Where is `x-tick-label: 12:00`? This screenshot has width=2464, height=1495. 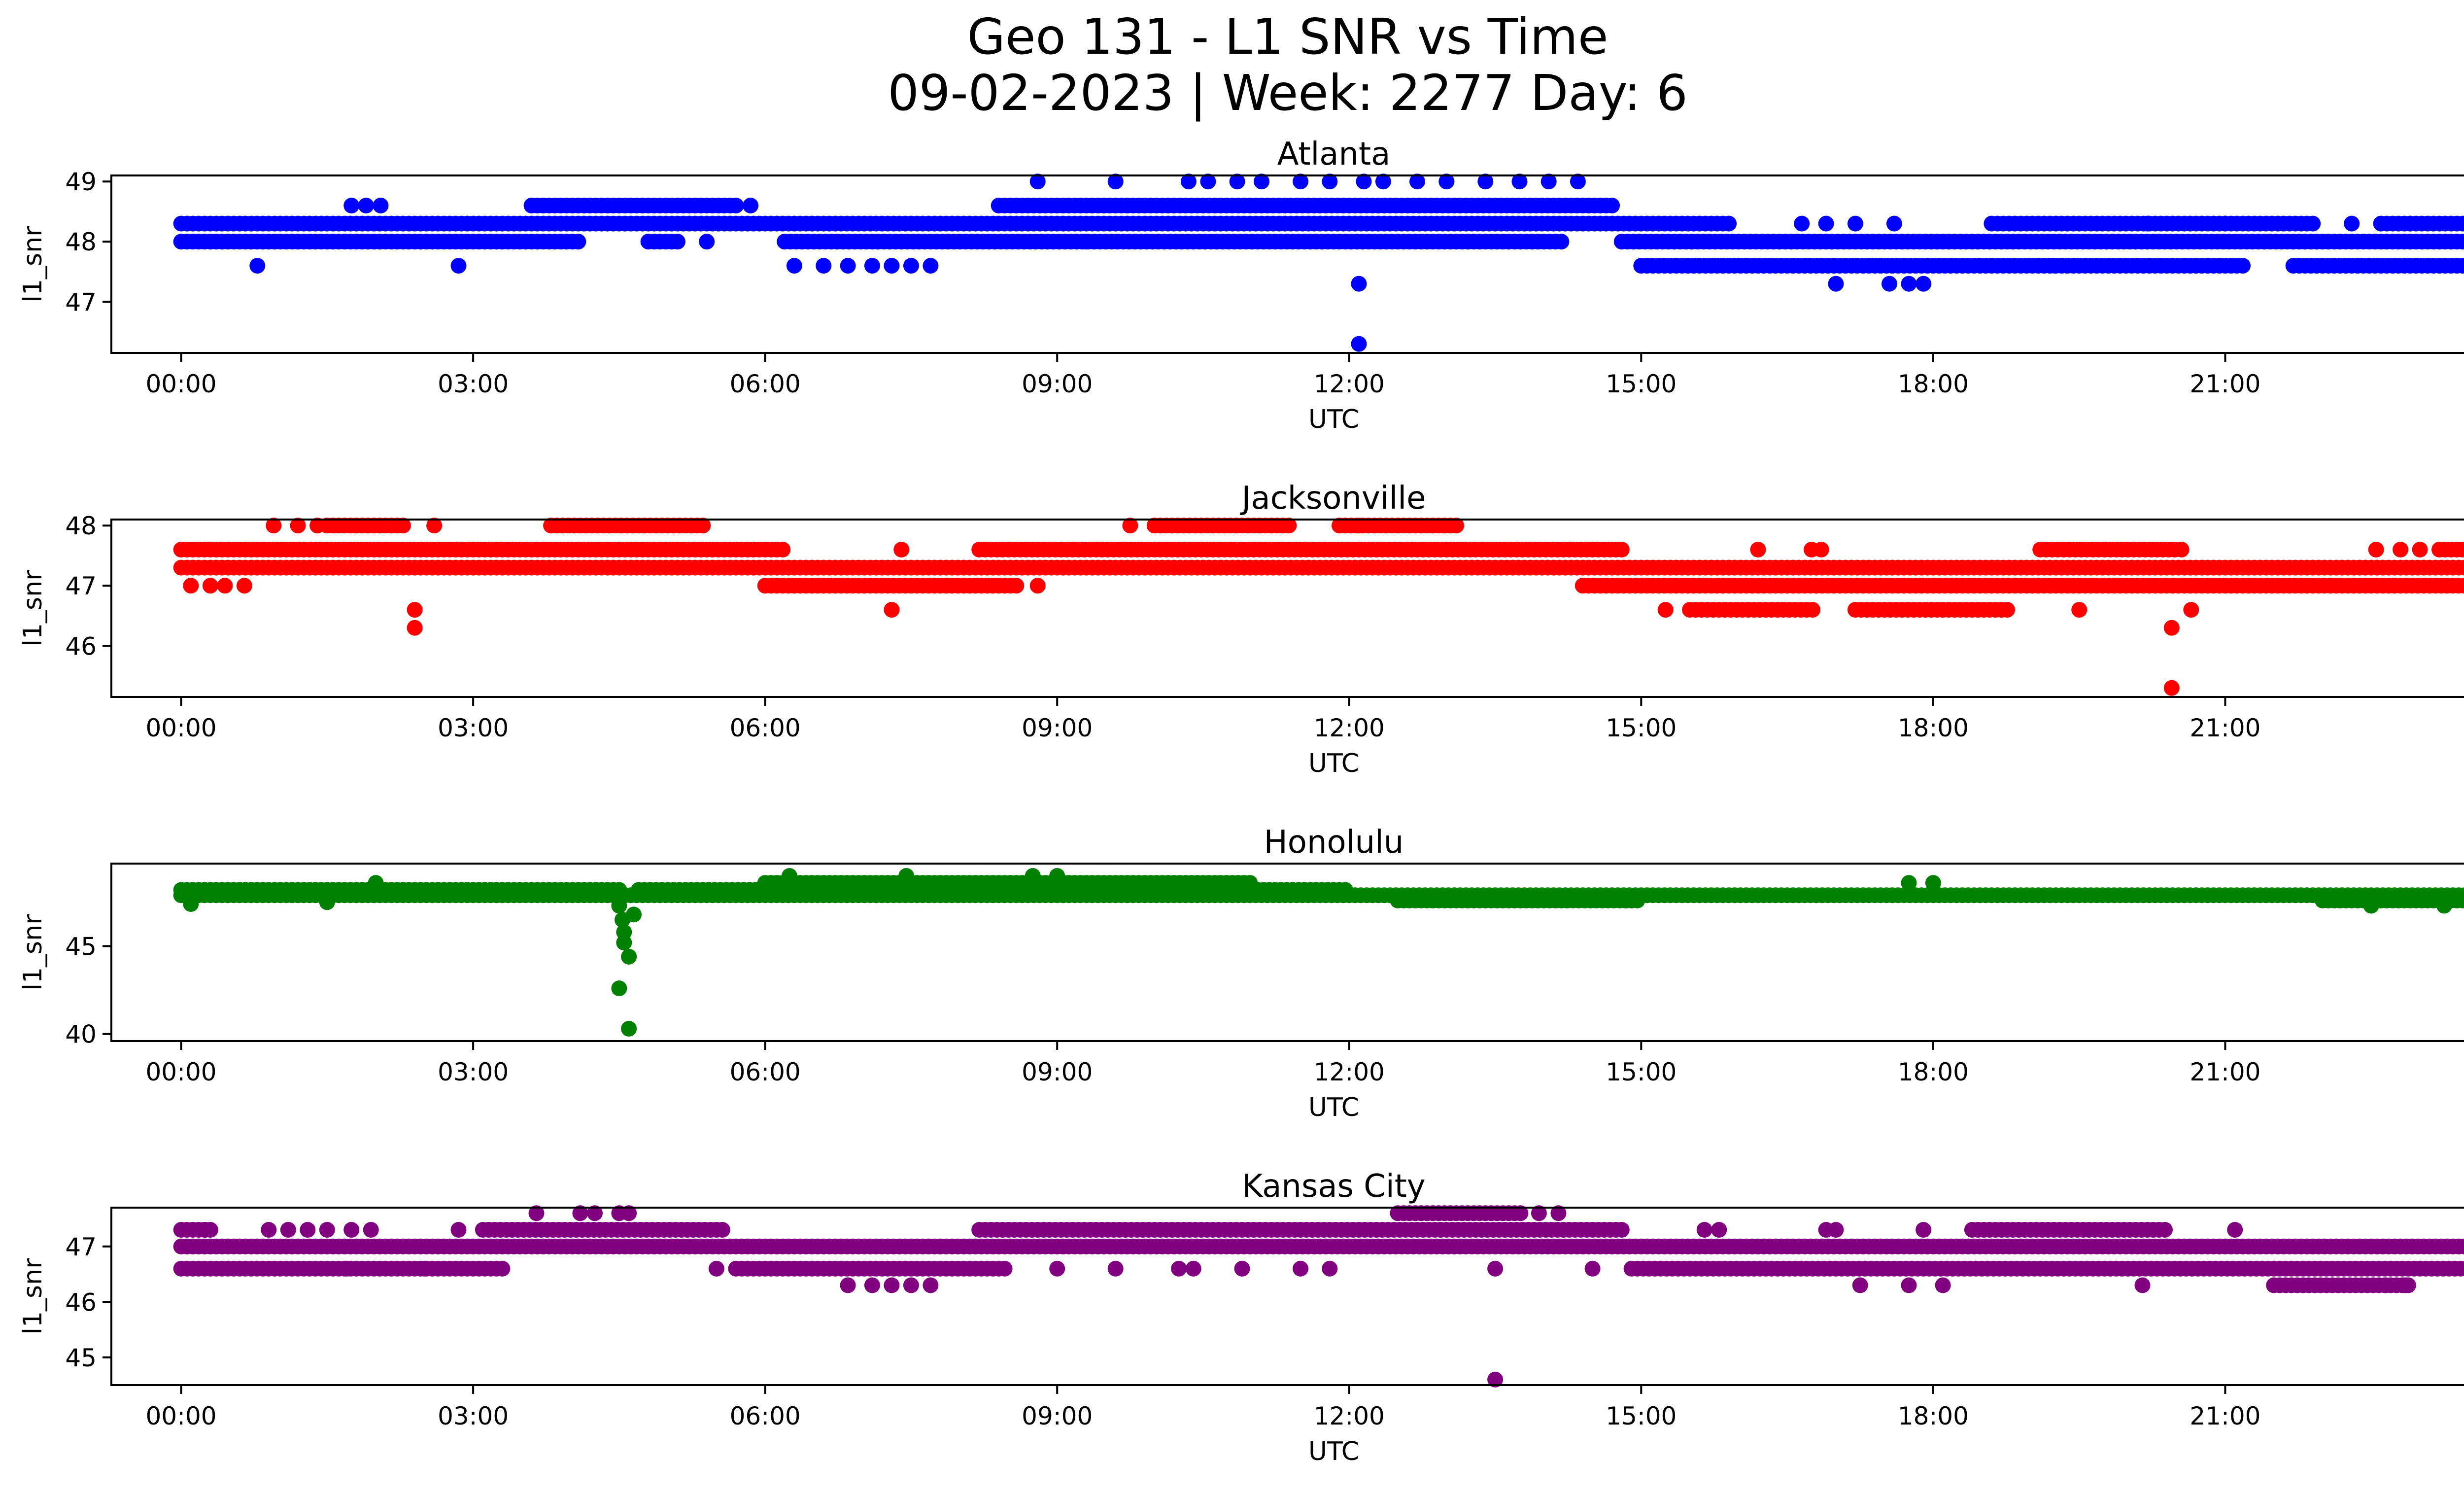 x-tick-label: 12:00 is located at coordinates (1349, 384).